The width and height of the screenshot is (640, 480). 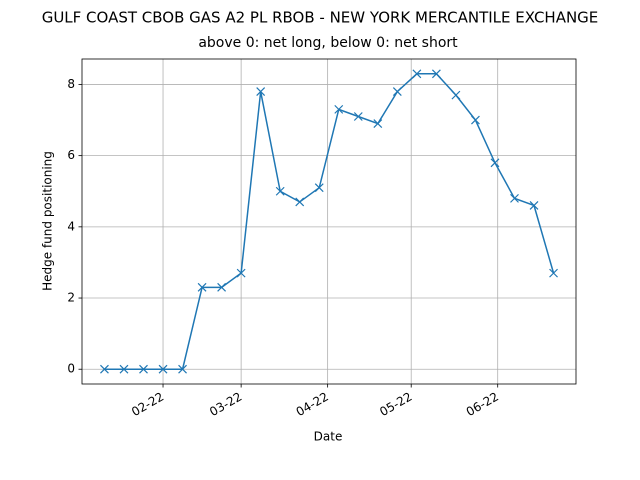 What do you see at coordinates (482, 405) in the screenshot?
I see `x-tick-label: 06-22` at bounding box center [482, 405].